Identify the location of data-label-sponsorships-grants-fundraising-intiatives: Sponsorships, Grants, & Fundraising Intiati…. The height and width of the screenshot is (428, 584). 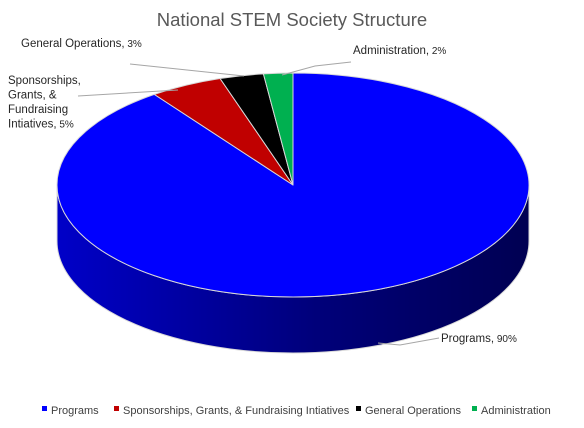
(44, 103).